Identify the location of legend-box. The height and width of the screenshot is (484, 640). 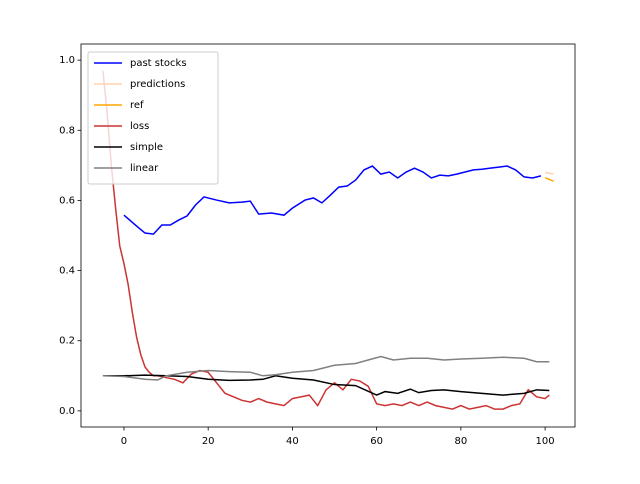
(153, 118).